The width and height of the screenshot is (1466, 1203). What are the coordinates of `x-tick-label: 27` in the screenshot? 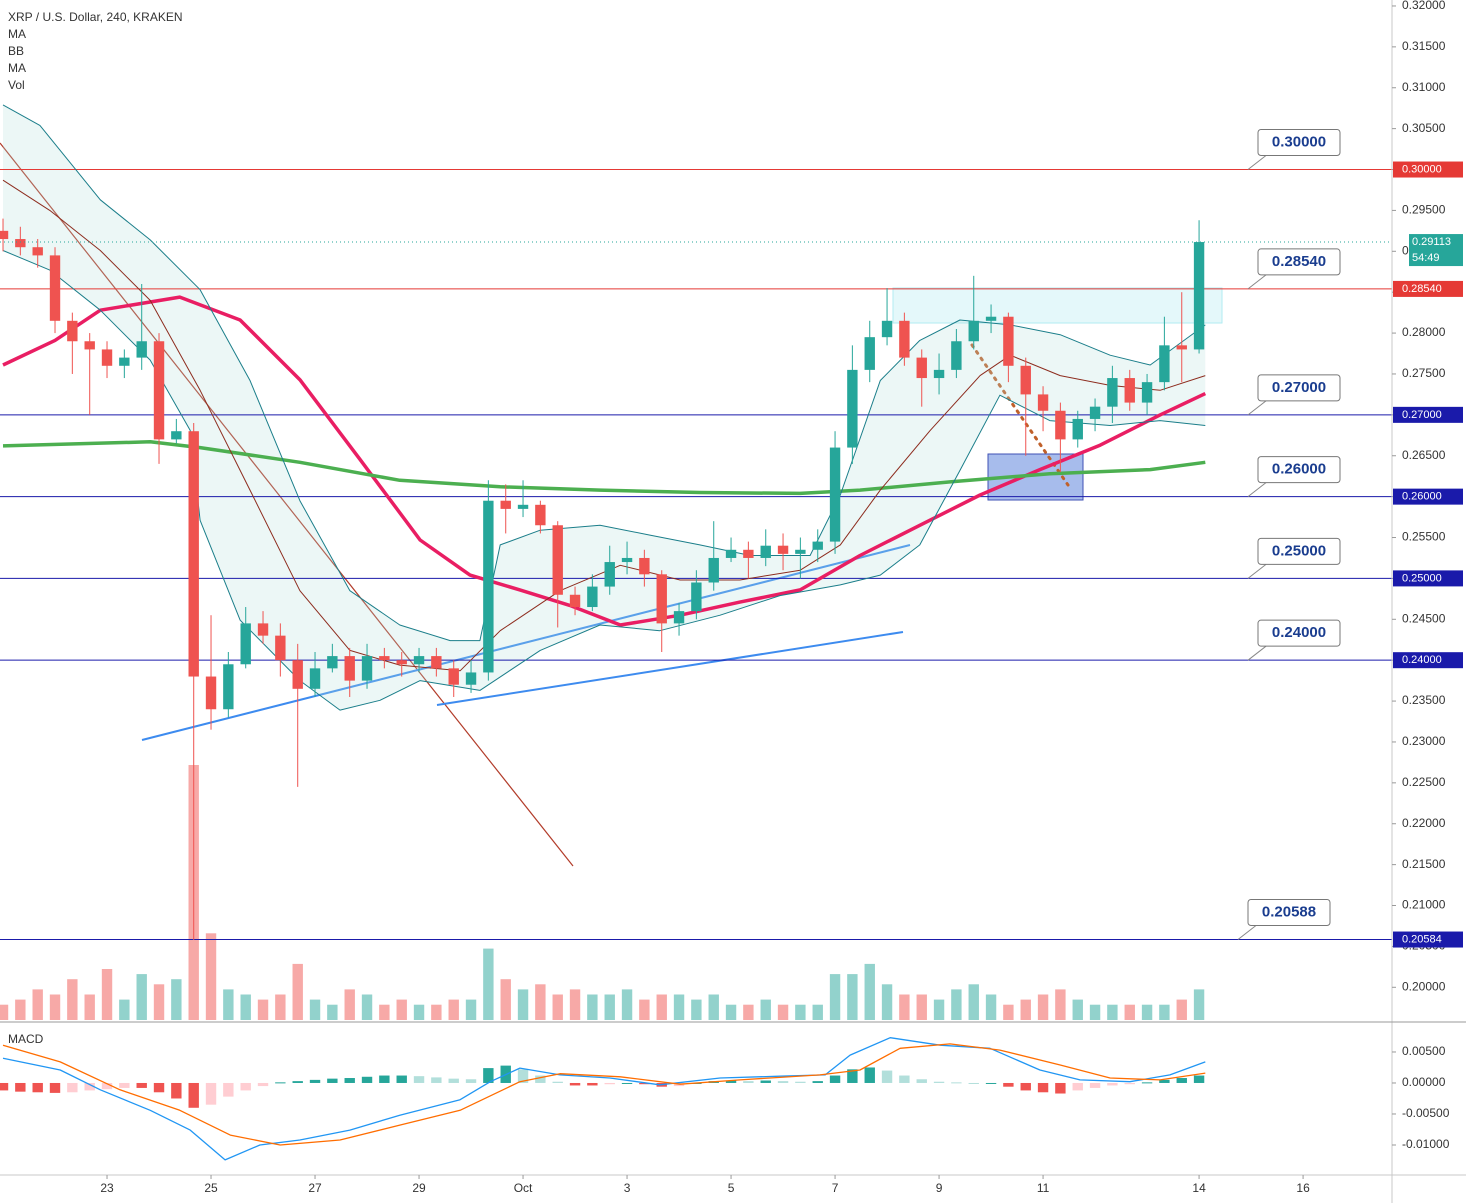 It's located at (315, 1188).